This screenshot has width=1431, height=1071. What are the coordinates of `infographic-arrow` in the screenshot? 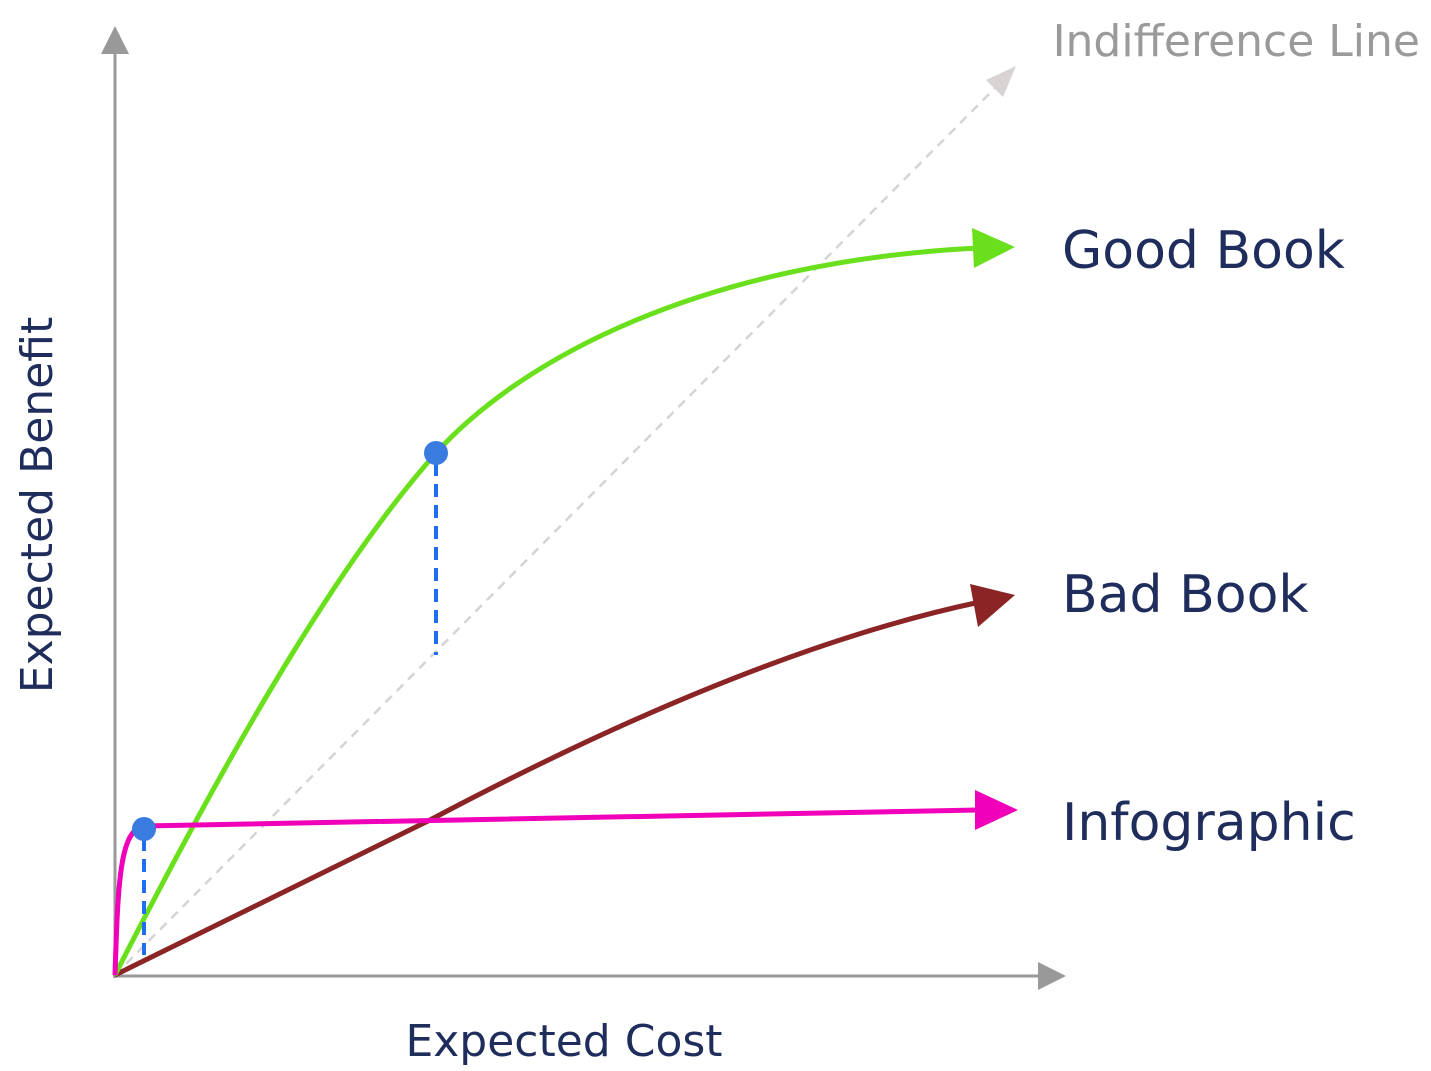 It's located at (996, 810).